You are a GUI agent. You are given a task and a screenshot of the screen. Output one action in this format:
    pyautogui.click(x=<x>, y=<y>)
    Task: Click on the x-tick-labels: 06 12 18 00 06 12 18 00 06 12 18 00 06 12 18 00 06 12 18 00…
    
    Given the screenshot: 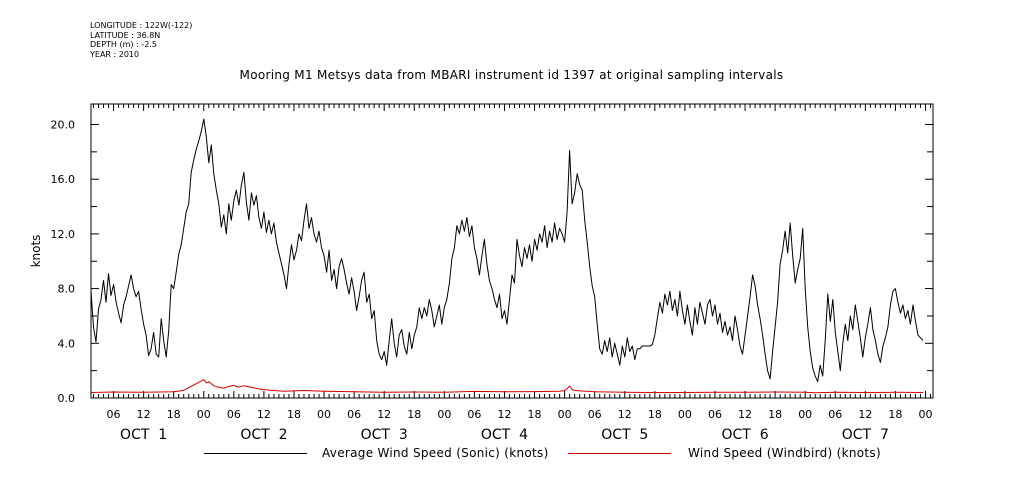 What is the action you would take?
    pyautogui.click(x=520, y=414)
    